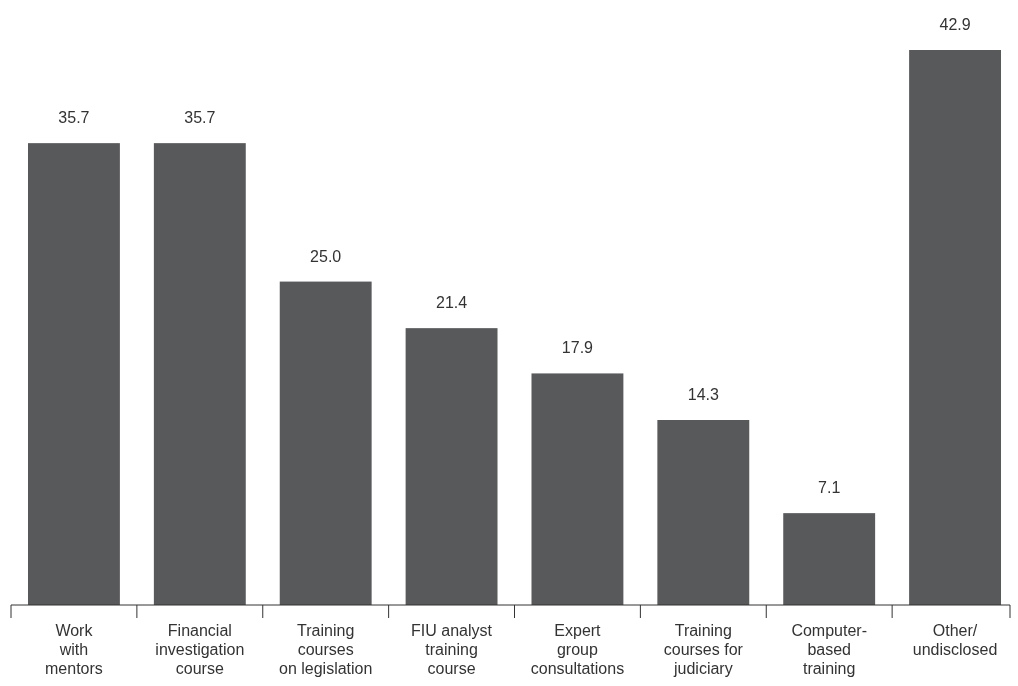 The height and width of the screenshot is (686, 1018). Describe the element at coordinates (452, 649) in the screenshot. I see `x-tick-label: FIU analyst training course` at that location.